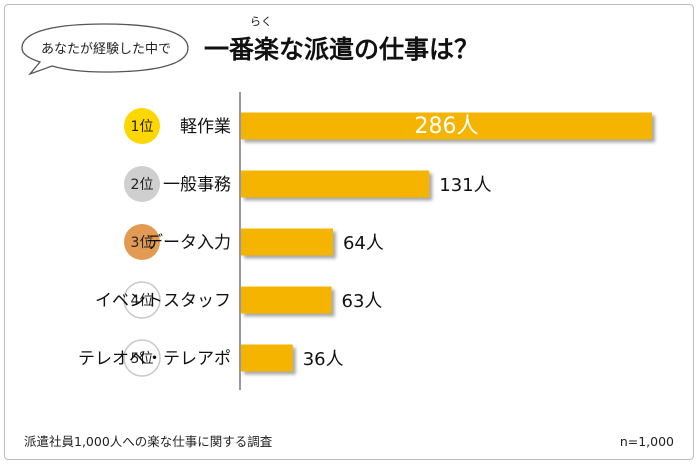 The height and width of the screenshot is (466, 700). What do you see at coordinates (647, 441) in the screenshot?
I see `sample-size: n=1,000` at bounding box center [647, 441].